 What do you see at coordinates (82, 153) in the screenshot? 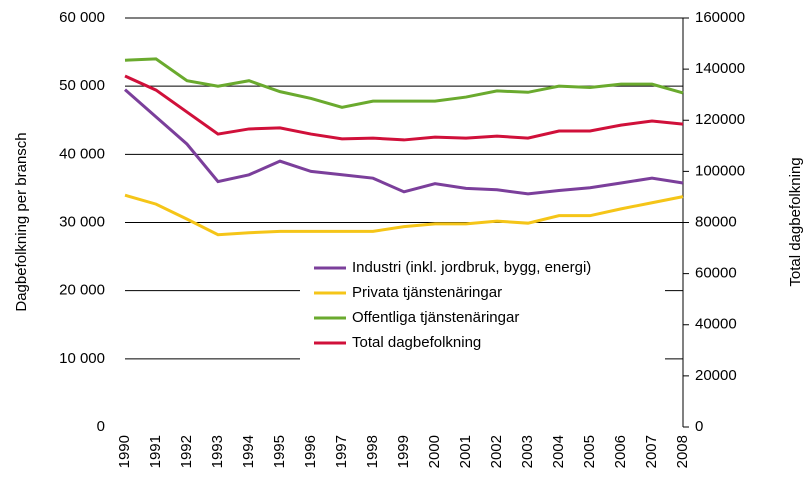
I see `y-tick-label: 40 000` at bounding box center [82, 153].